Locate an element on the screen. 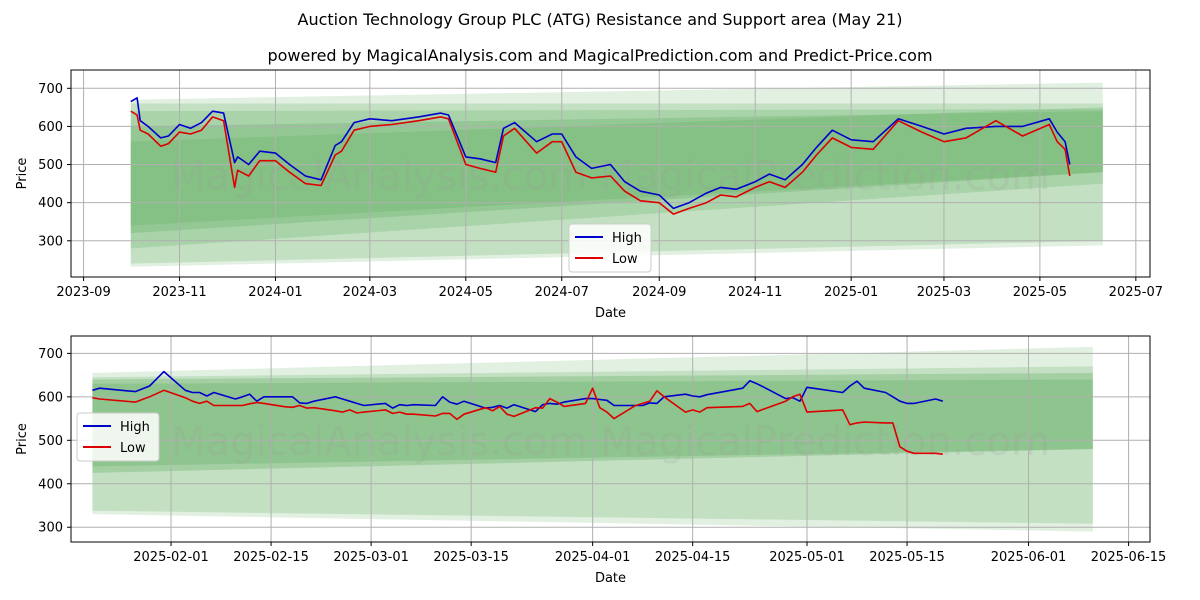 This screenshot has height=600, width=1200. x-tick-label: 2025-06-01 is located at coordinates (1029, 557).